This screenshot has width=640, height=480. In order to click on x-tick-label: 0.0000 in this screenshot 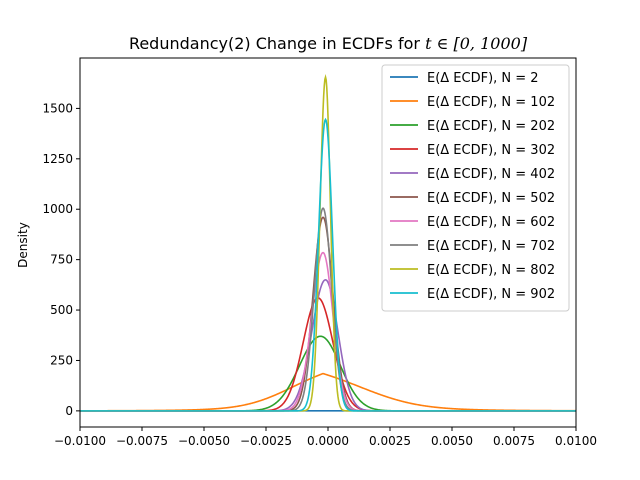, I will do `click(328, 441)`.